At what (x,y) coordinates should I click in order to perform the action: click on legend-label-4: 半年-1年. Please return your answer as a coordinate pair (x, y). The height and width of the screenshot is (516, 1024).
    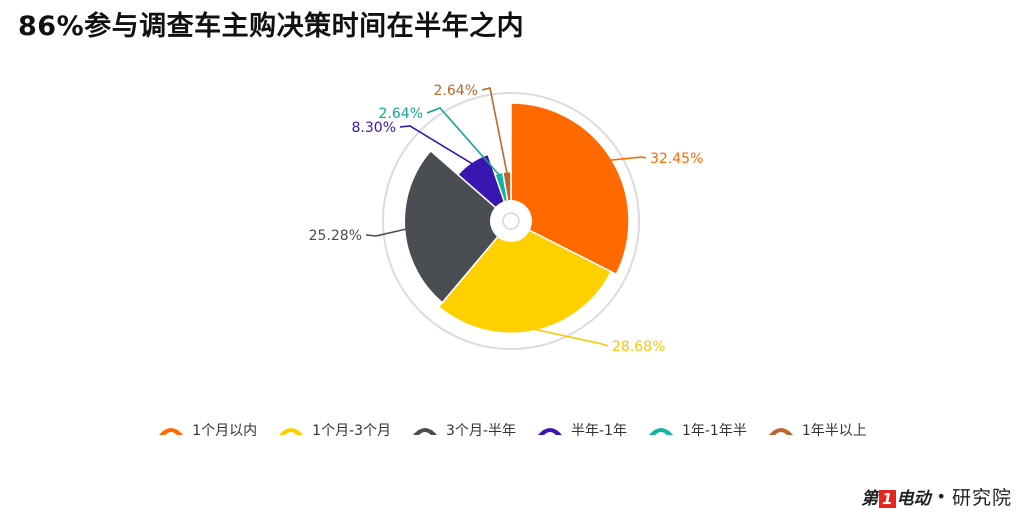
    Looking at the image, I should click on (599, 431).